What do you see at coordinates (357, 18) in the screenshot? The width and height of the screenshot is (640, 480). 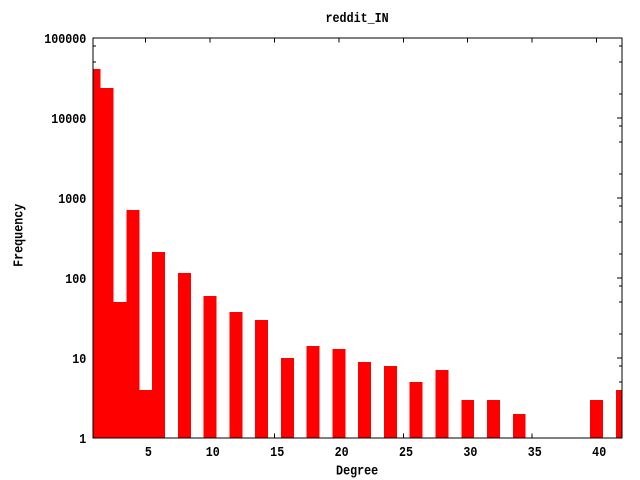 I see `svg-text: reddit_IN` at bounding box center [357, 18].